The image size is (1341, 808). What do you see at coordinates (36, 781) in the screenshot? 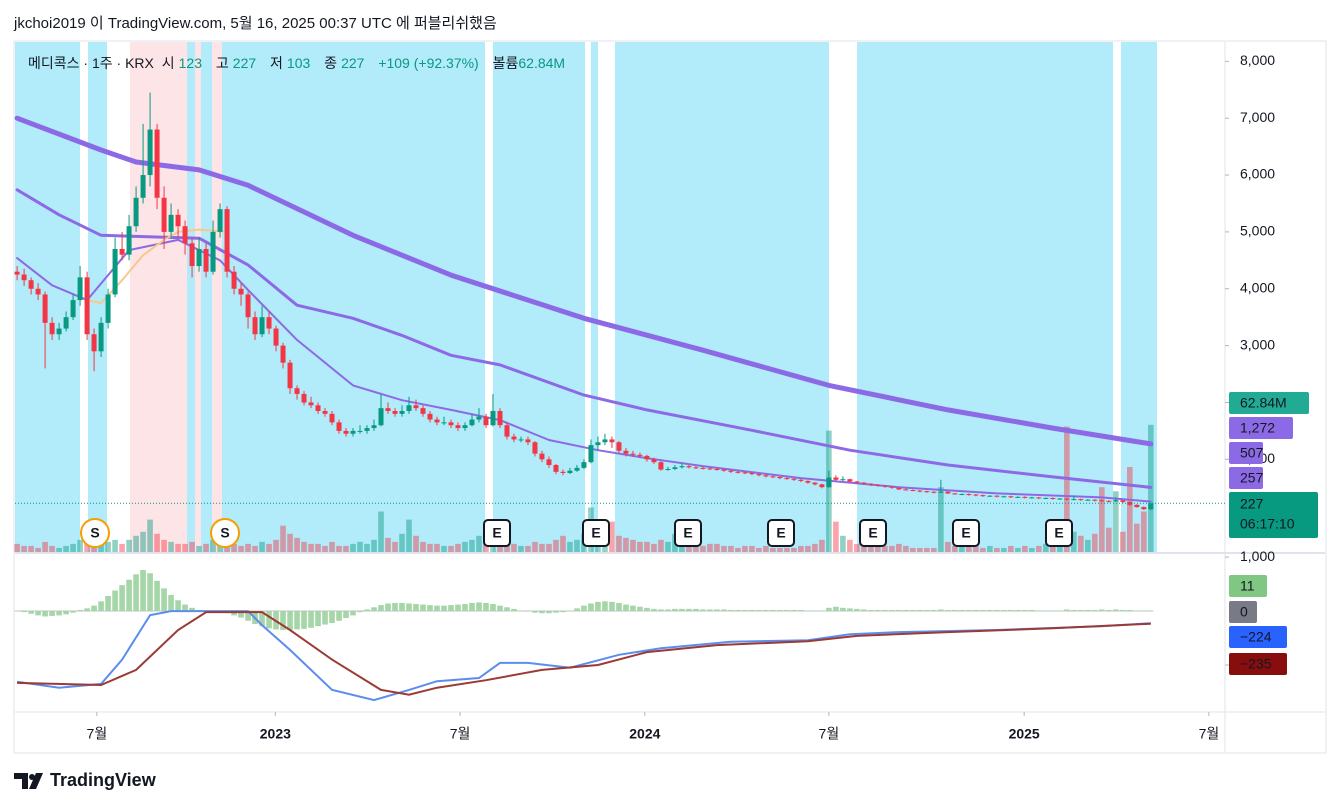
I see `logo-part` at bounding box center [36, 781].